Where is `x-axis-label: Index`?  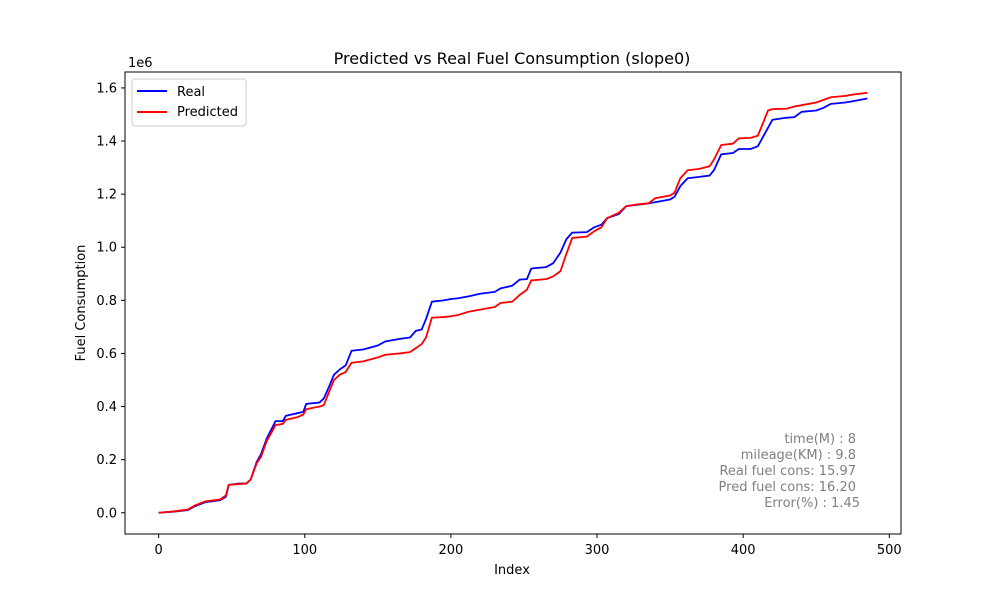
x-axis-label: Index is located at coordinates (512, 570).